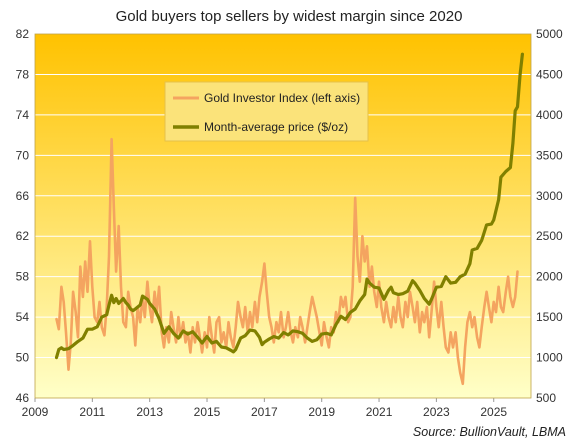 Image resolution: width=578 pixels, height=444 pixels. I want to click on y-right-tick-label: 3000, so click(549, 196).